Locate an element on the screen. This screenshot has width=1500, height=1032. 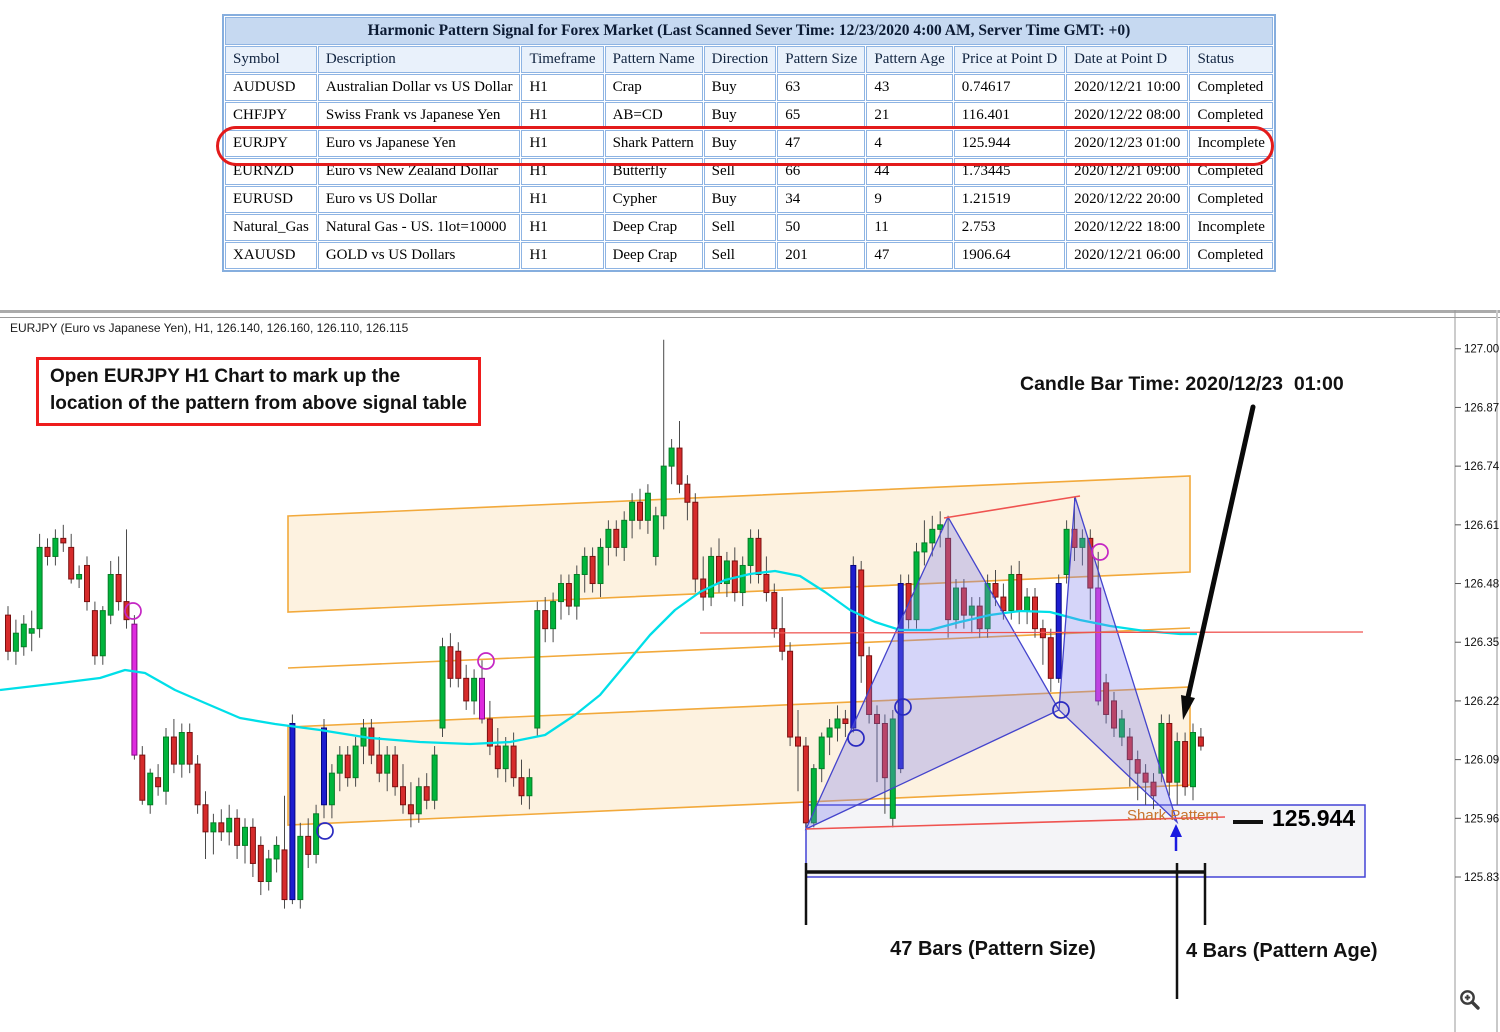
table-cell: Australian Dollar vs US Dollar is located at coordinates (419, 87).